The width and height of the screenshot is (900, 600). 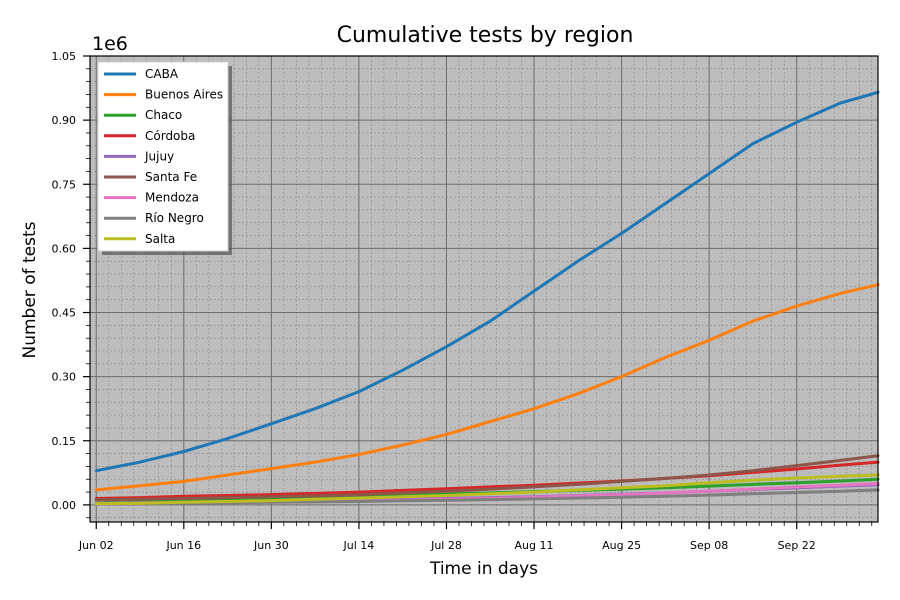 I want to click on x-tick-label: Jul 14, so click(x=359, y=545).